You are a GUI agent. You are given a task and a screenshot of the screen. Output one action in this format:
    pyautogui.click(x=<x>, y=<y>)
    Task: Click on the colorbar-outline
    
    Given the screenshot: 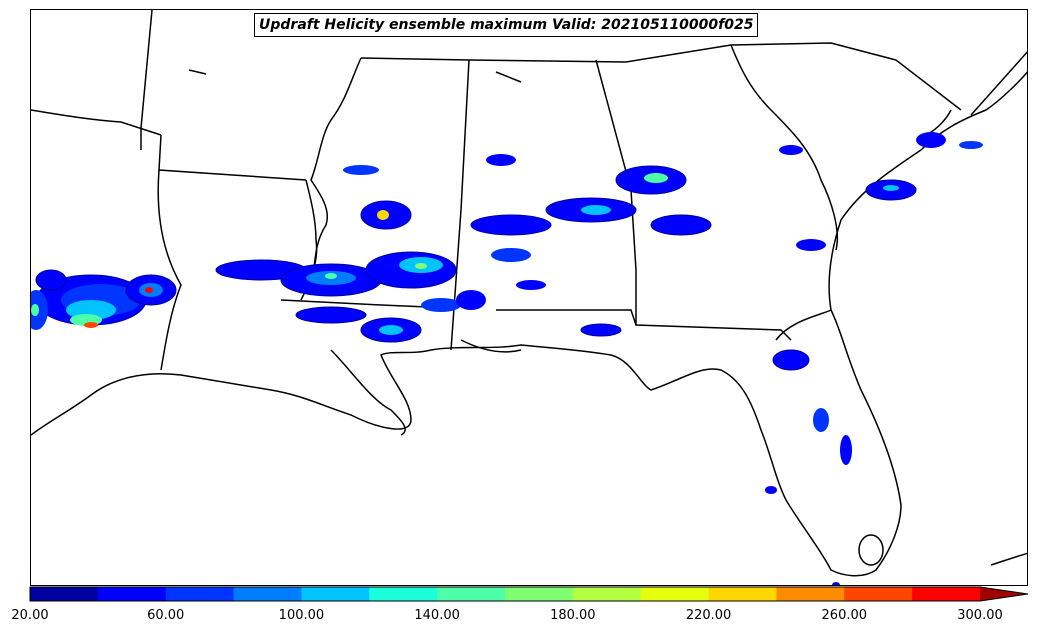 What is the action you would take?
    pyautogui.click(x=529, y=594)
    